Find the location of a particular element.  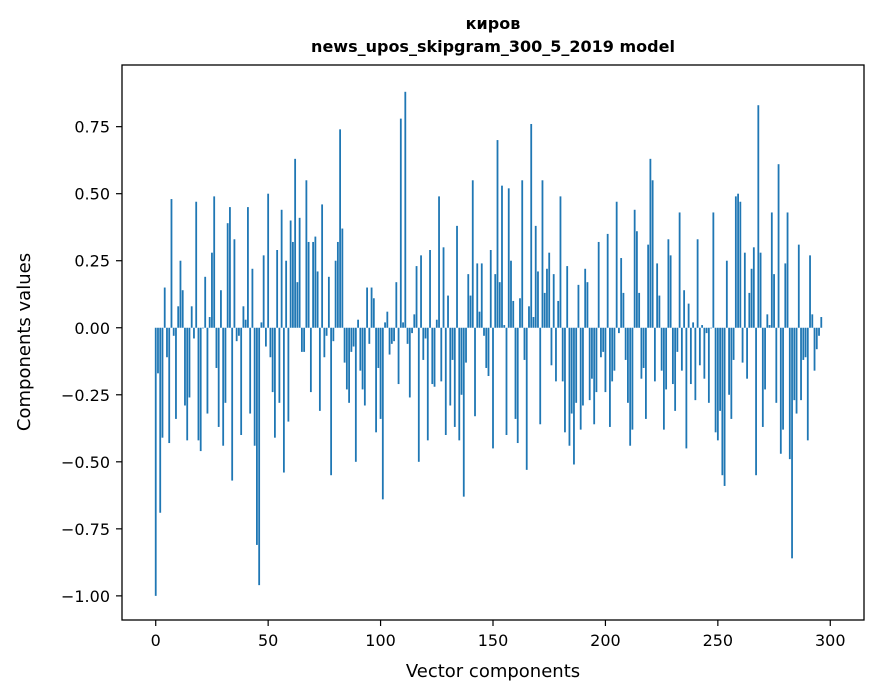

x-axis: 0 50 100 150 200 250 300 is located at coordinates (498, 635).